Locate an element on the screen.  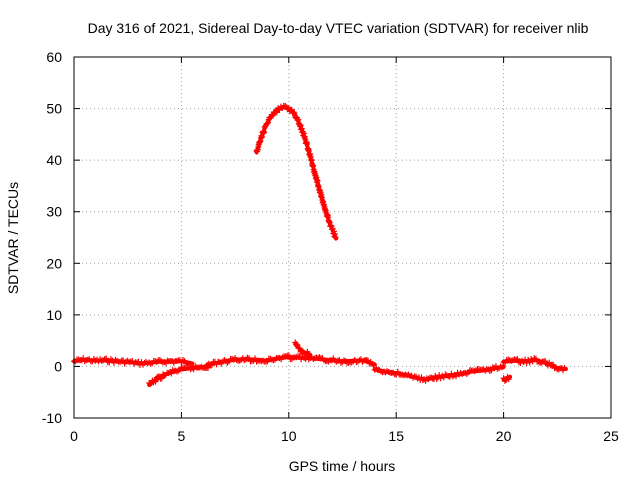
y-tick-label: 40 is located at coordinates (54, 160).